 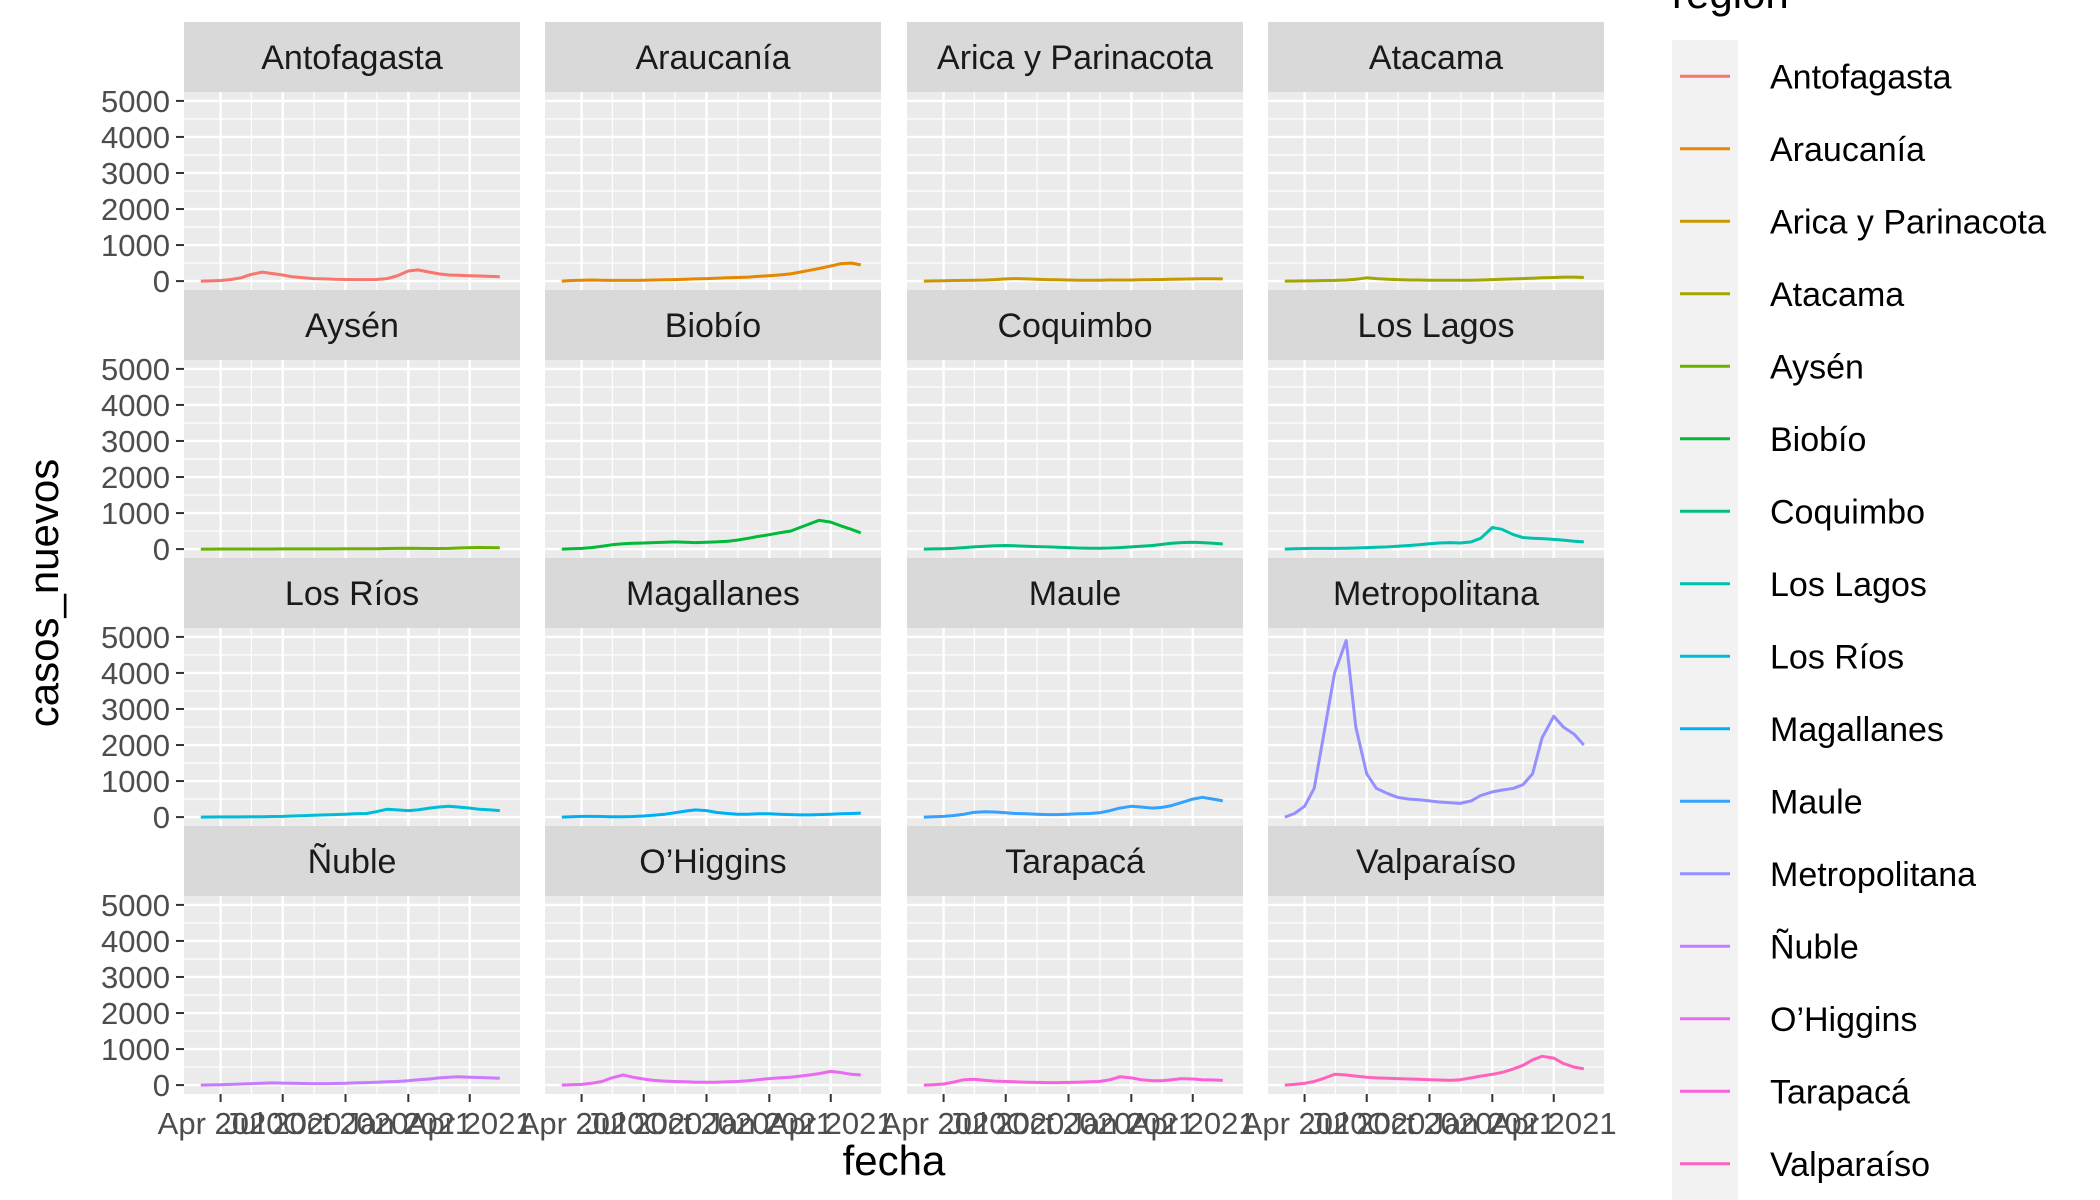 I want to click on legend-label: Coquimbo, so click(x=1847, y=512).